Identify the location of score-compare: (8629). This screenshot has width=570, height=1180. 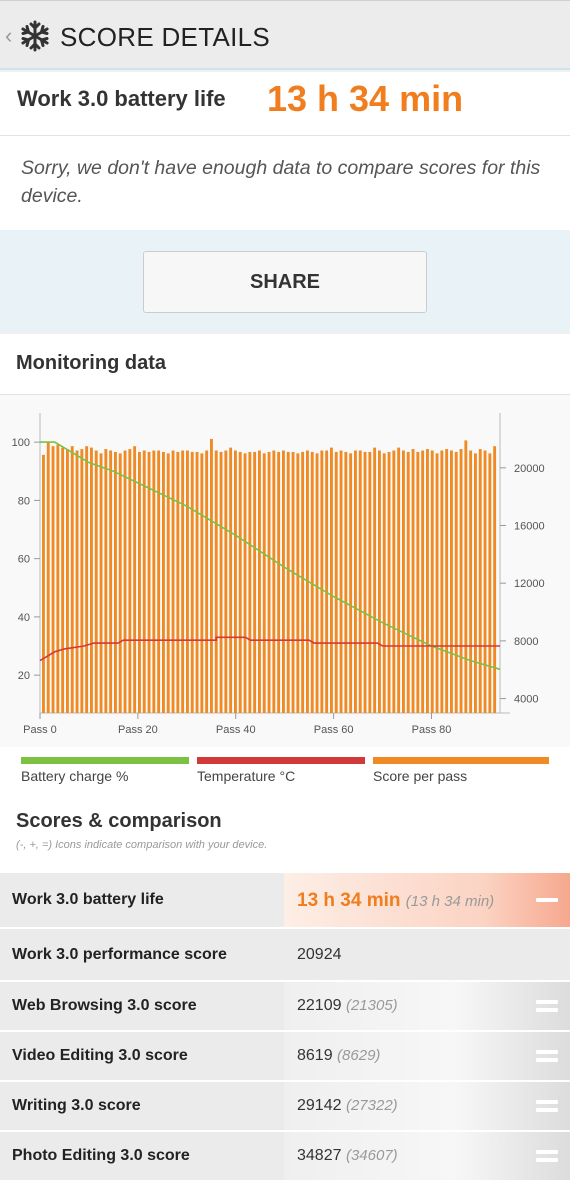
(359, 1055).